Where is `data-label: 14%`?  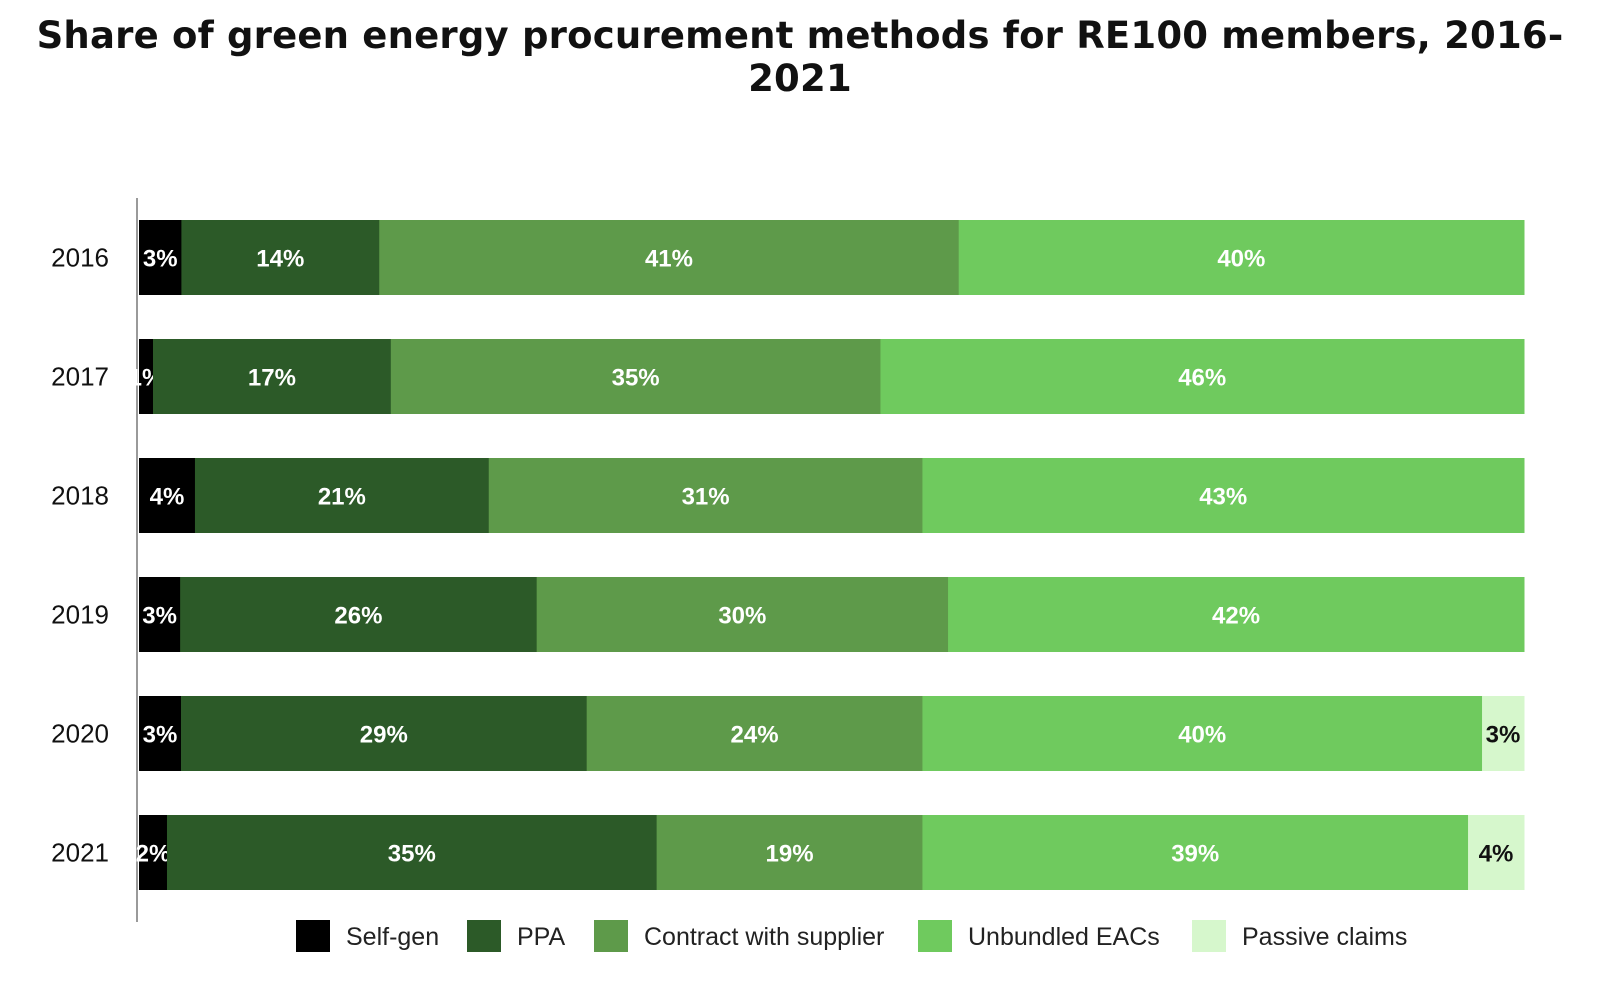
data-label: 14% is located at coordinates (280, 259).